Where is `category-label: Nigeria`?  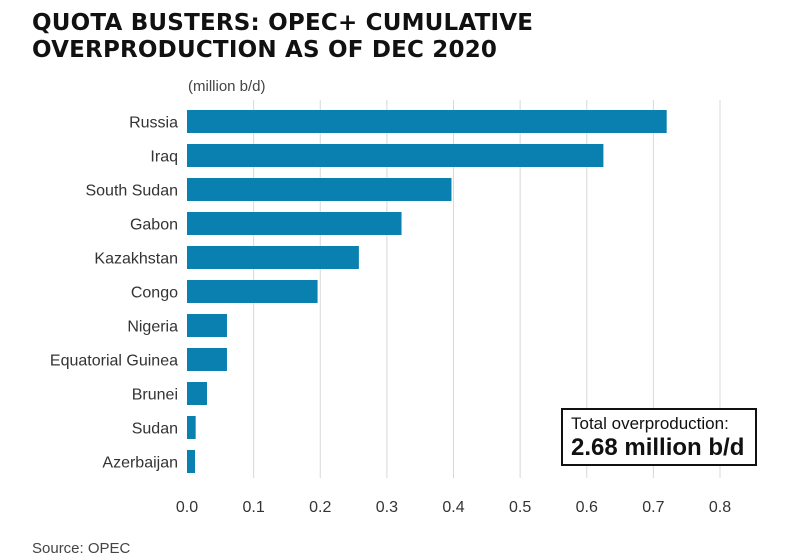
category-label: Nigeria is located at coordinates (152, 327).